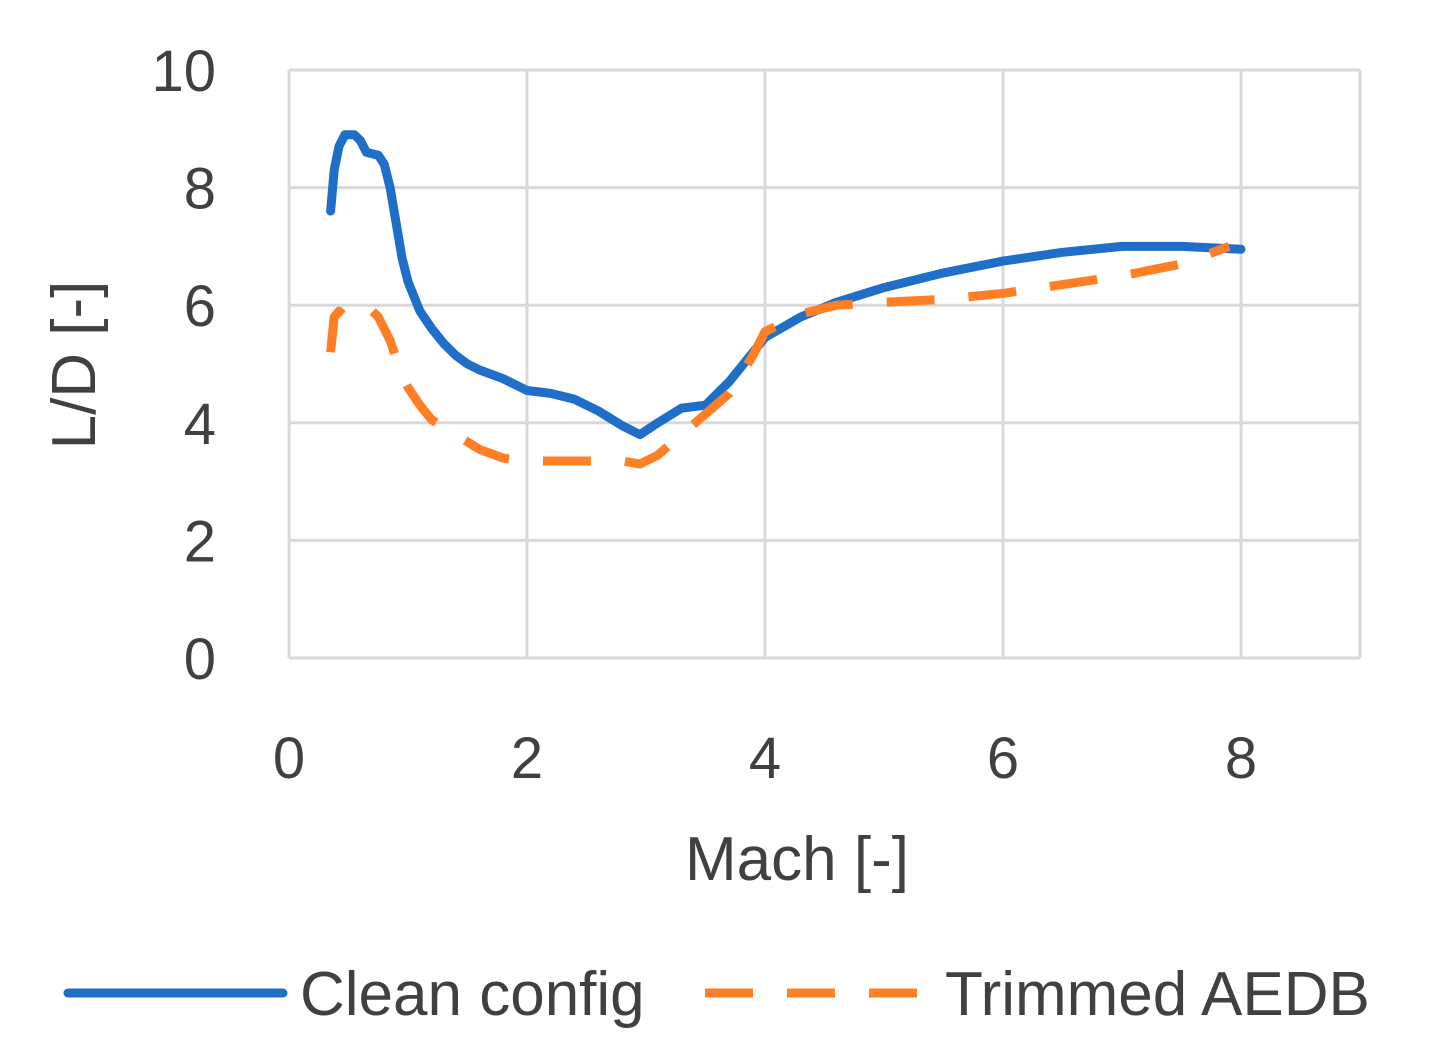 The image size is (1433, 1062). Describe the element at coordinates (716, 994) in the screenshot. I see `legend: Clean config Trimmed AEDB` at that location.